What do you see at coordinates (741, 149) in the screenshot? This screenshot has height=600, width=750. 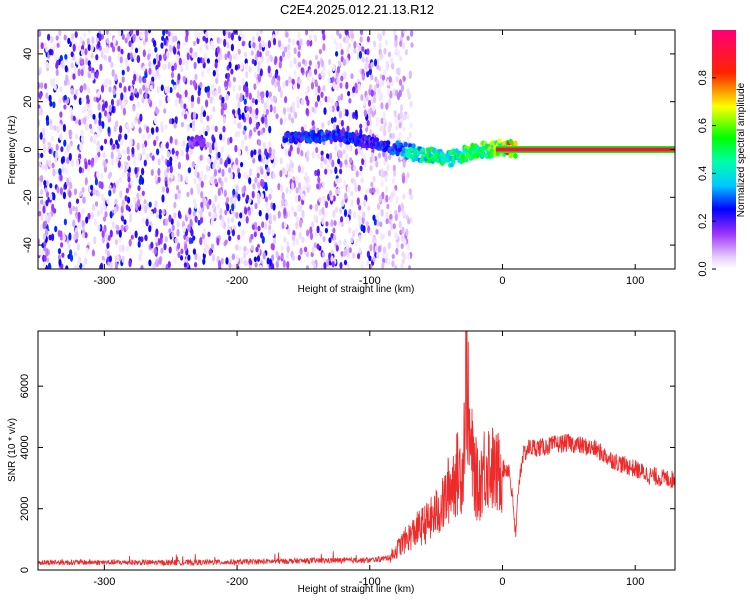 I see `colorbar-label: Normalized spectral amplitude` at bounding box center [741, 149].